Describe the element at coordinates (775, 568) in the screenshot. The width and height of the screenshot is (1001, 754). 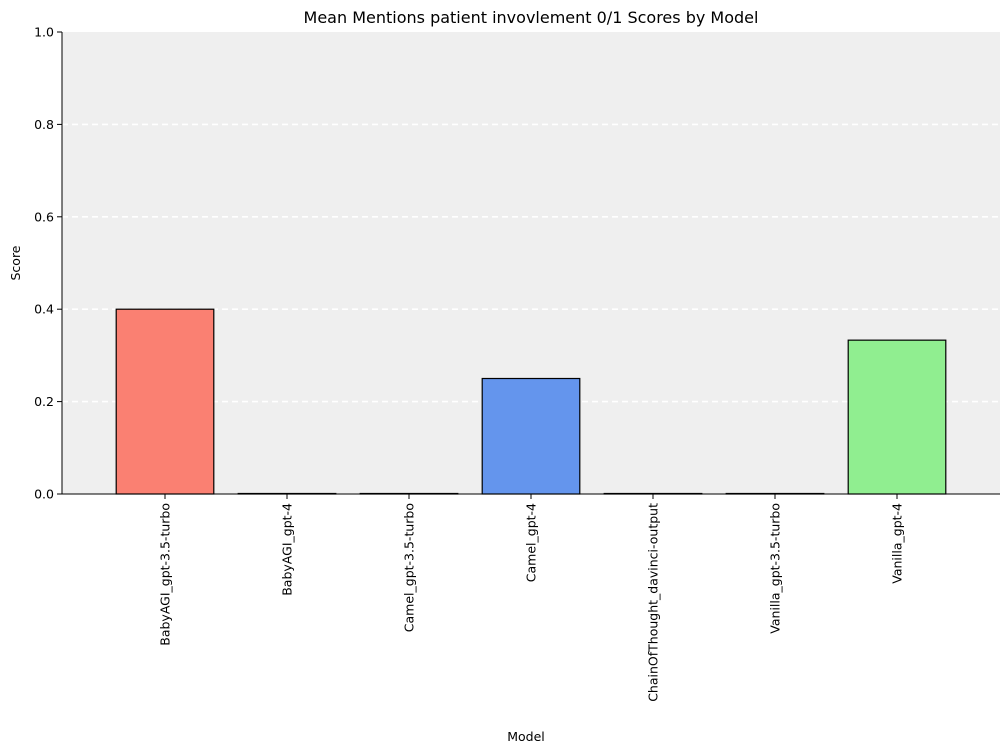
I see `x-tick-label: Vanilla_gpt-3.5-turbo` at that location.